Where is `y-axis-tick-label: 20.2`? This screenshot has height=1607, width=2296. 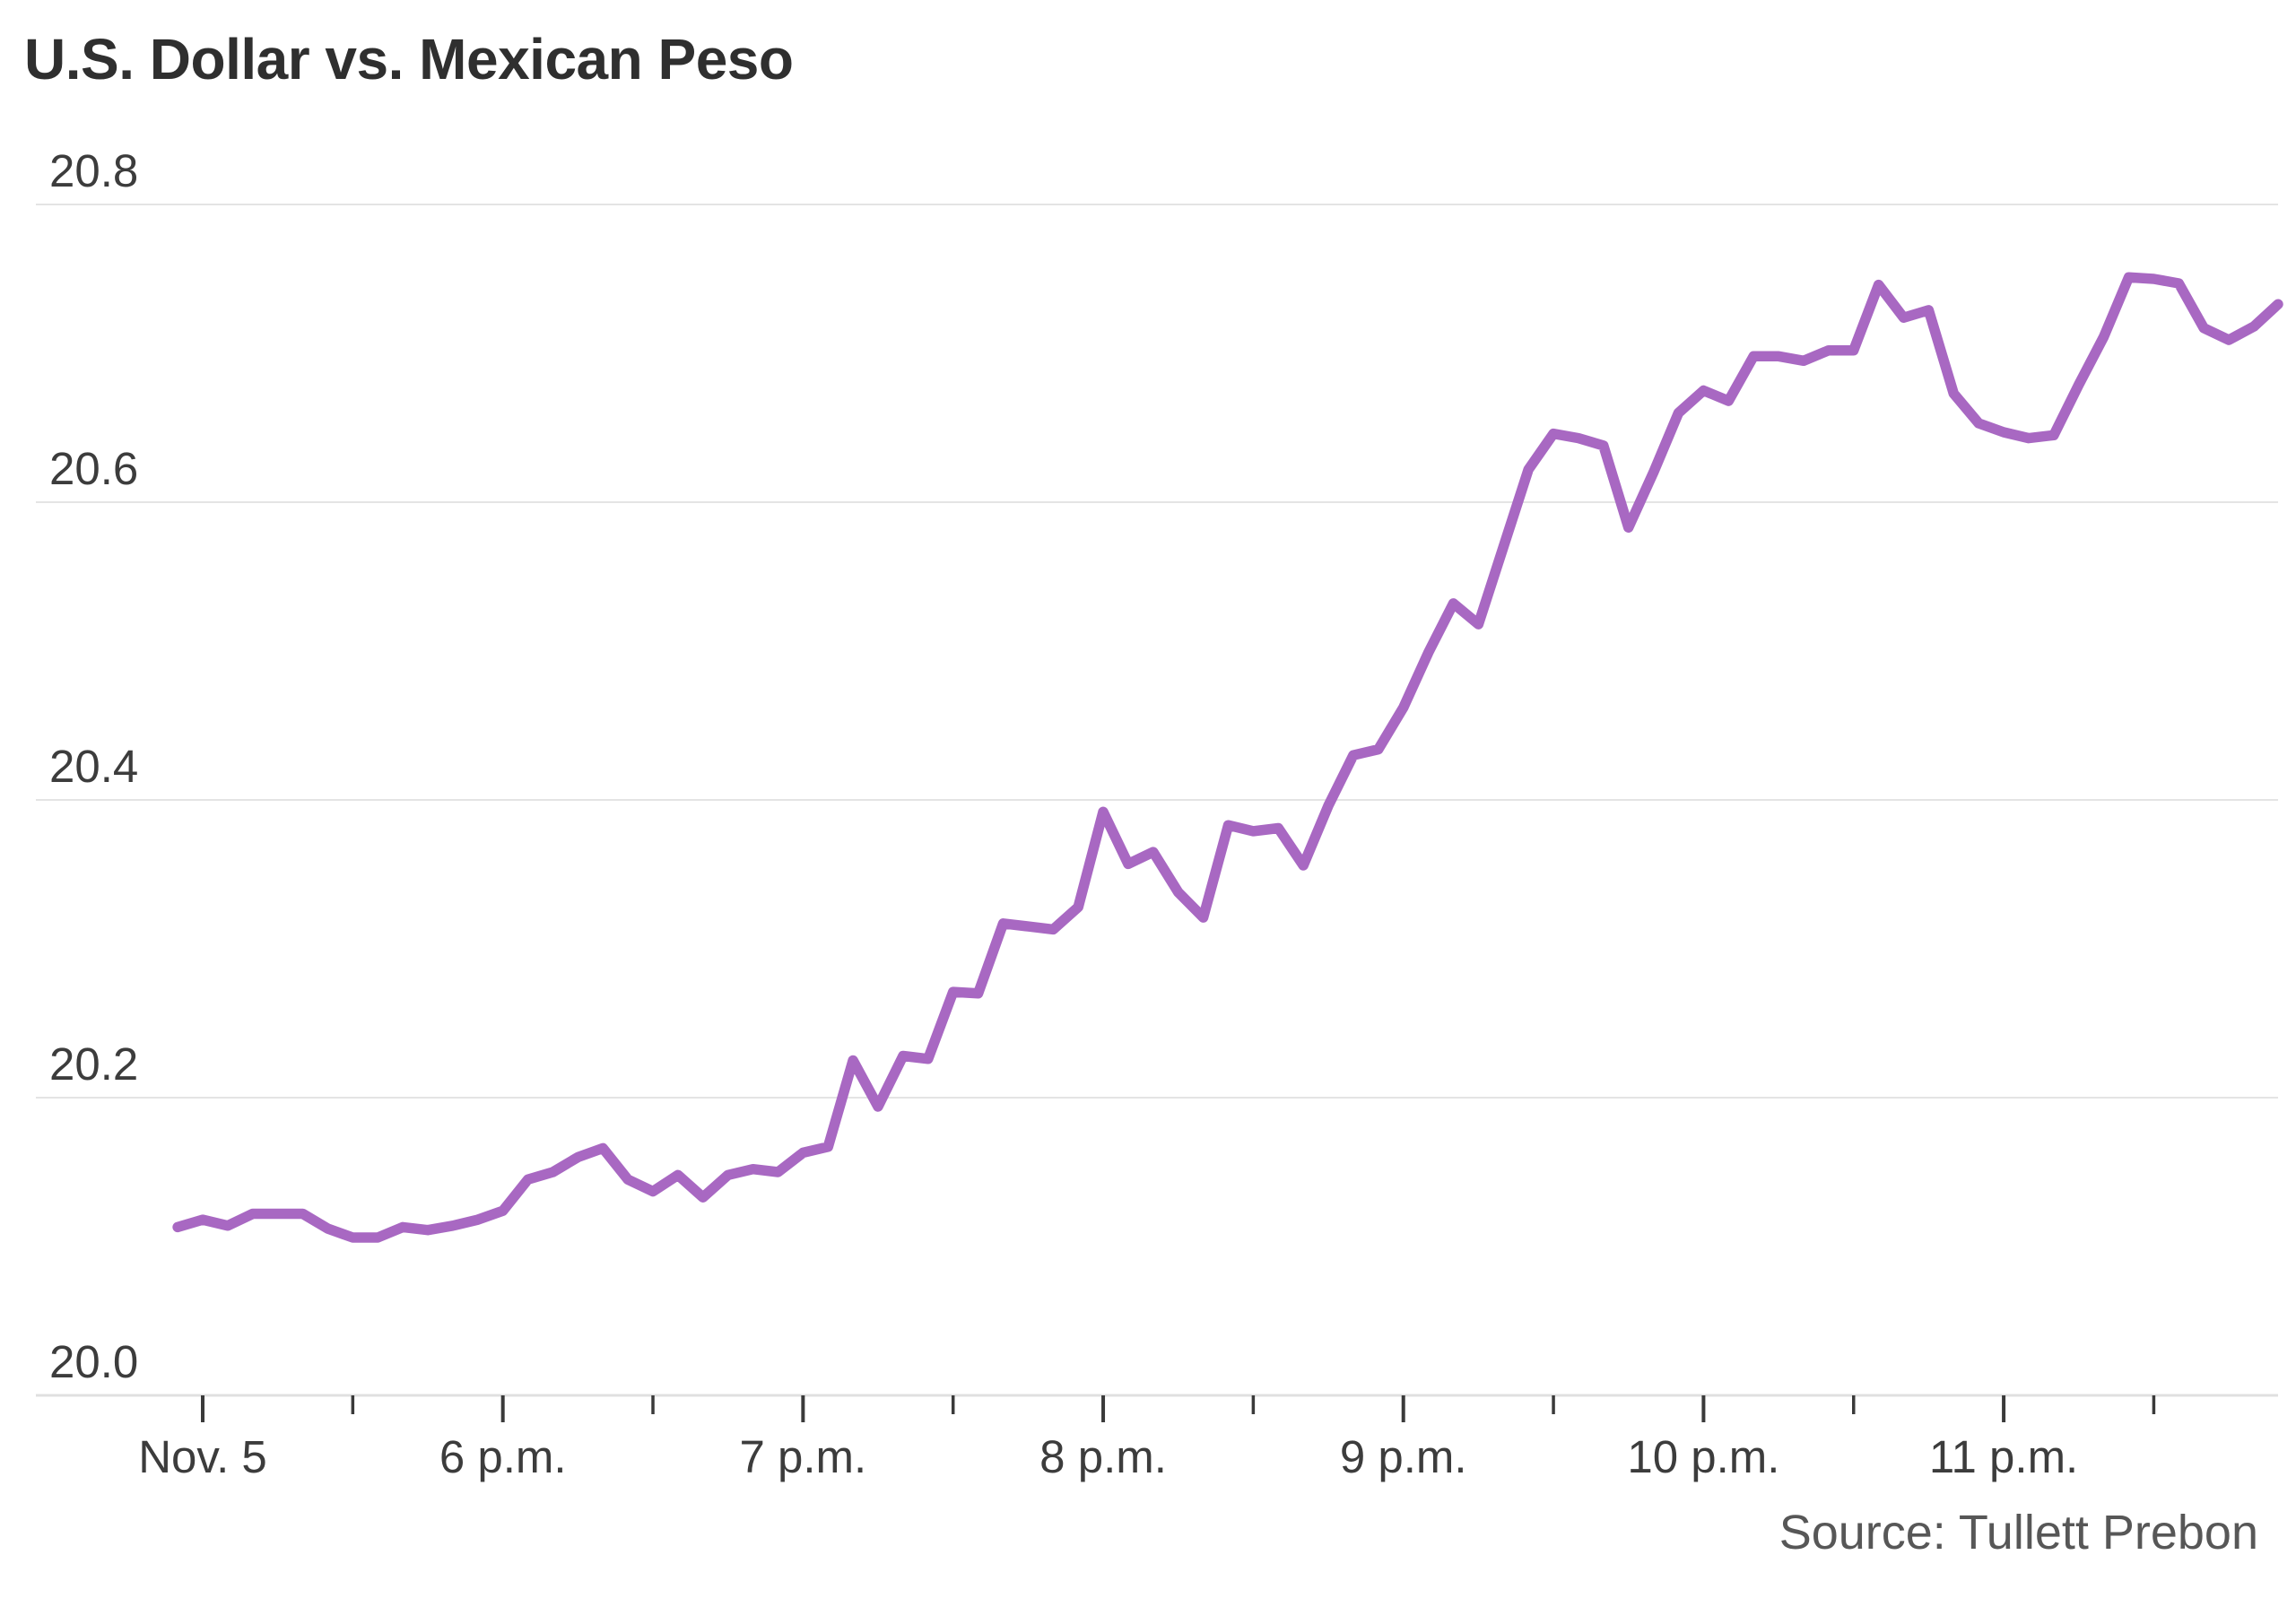
y-axis-tick-label: 20.2 is located at coordinates (93, 1064).